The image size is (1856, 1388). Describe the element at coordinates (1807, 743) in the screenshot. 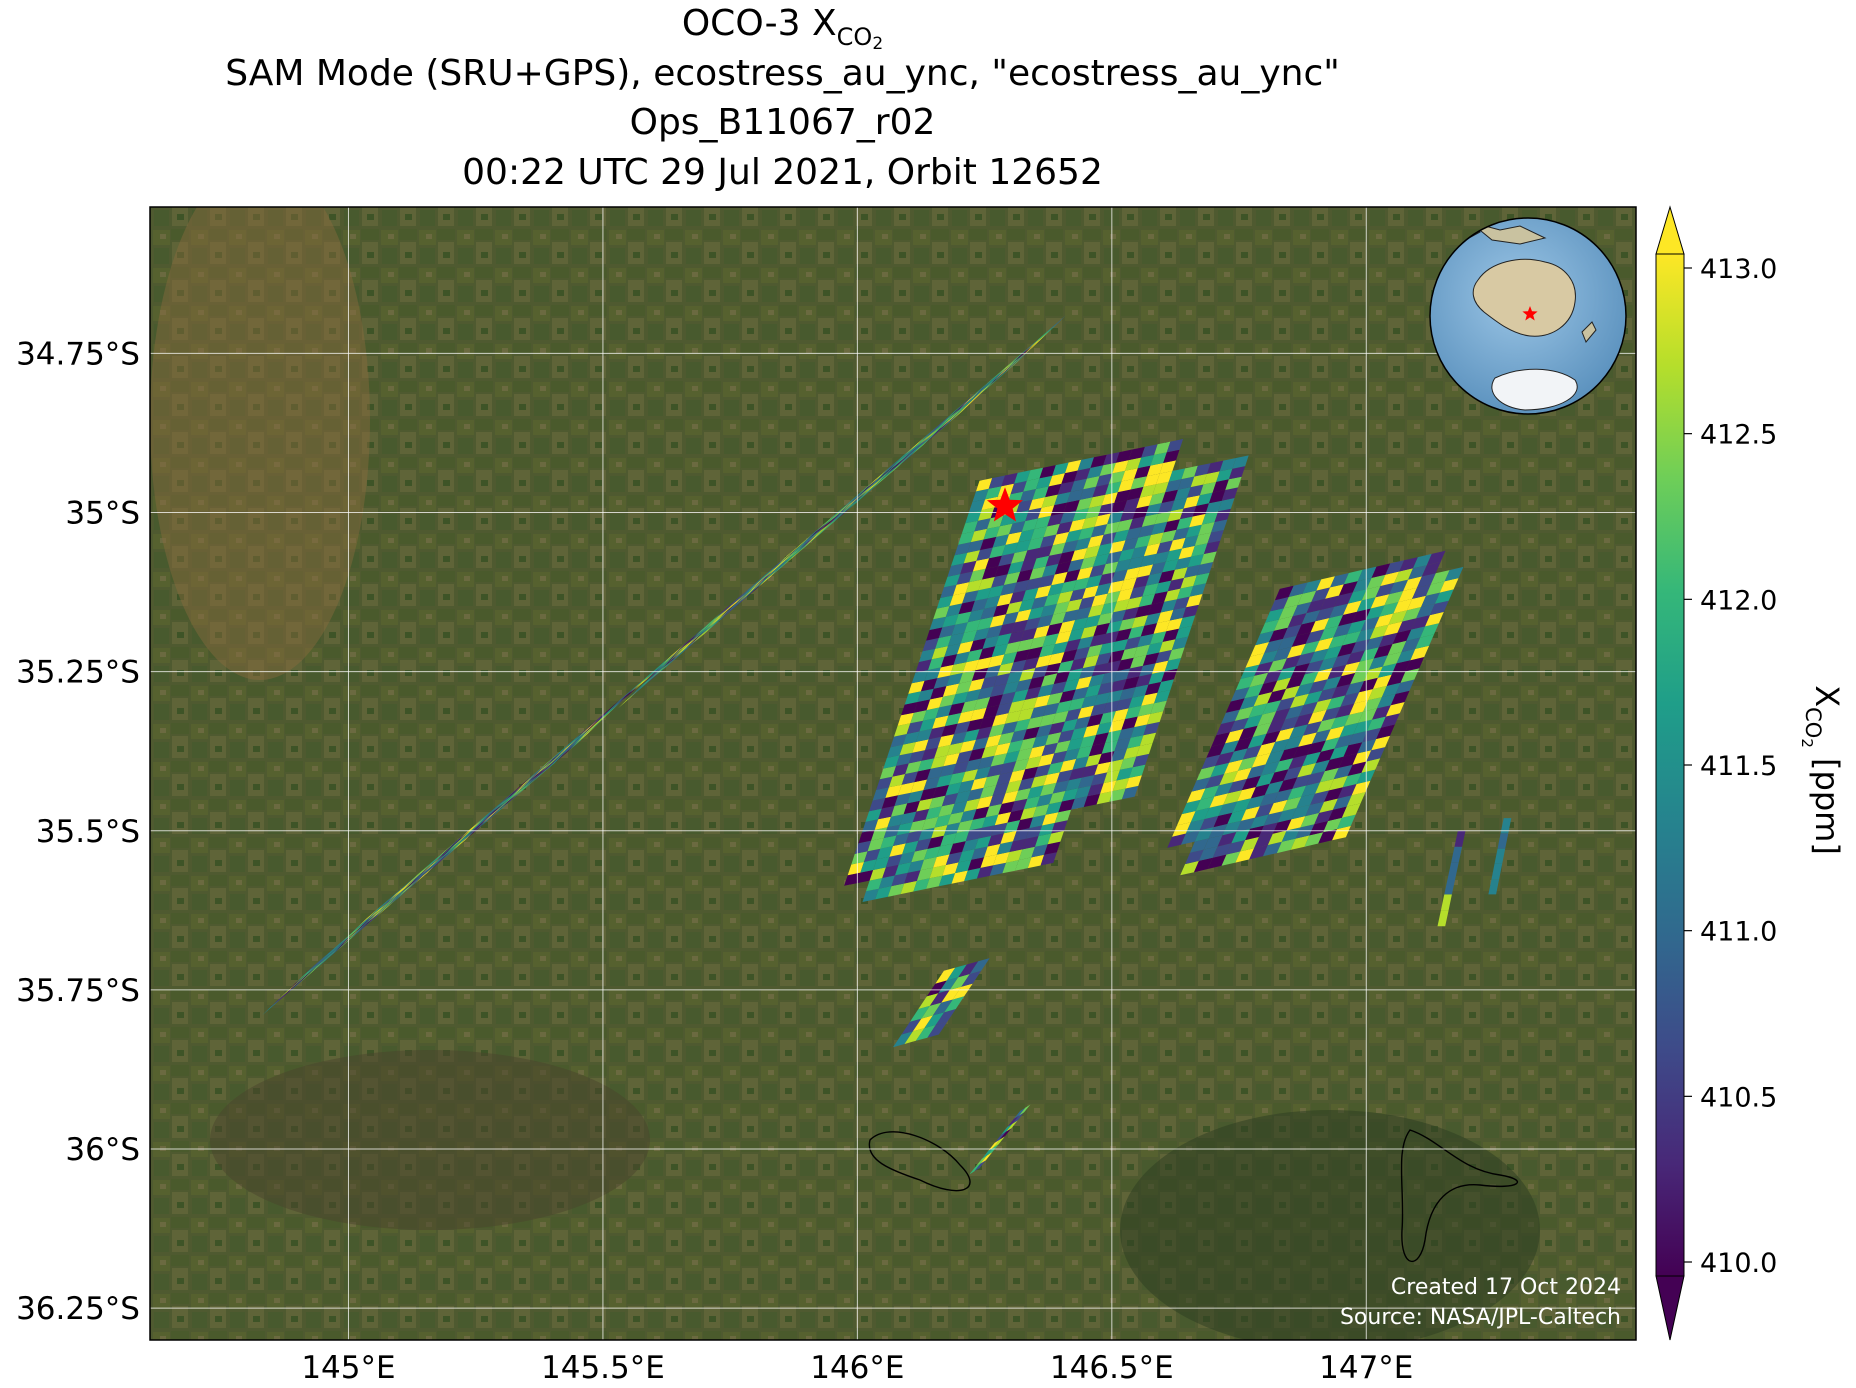

I see `colorbar-label-subsub: 2` at that location.